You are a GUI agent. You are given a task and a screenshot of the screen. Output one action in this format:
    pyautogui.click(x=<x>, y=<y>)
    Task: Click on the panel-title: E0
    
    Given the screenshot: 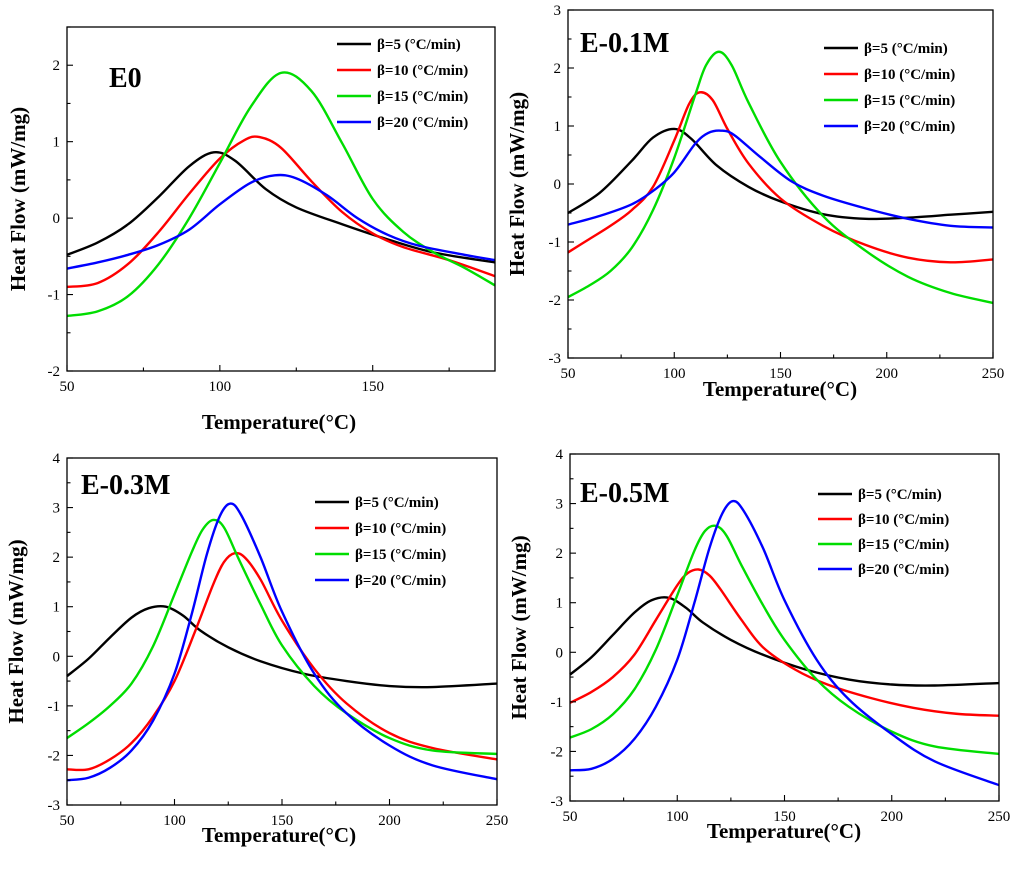 What is the action you would take?
    pyautogui.click(x=125, y=78)
    